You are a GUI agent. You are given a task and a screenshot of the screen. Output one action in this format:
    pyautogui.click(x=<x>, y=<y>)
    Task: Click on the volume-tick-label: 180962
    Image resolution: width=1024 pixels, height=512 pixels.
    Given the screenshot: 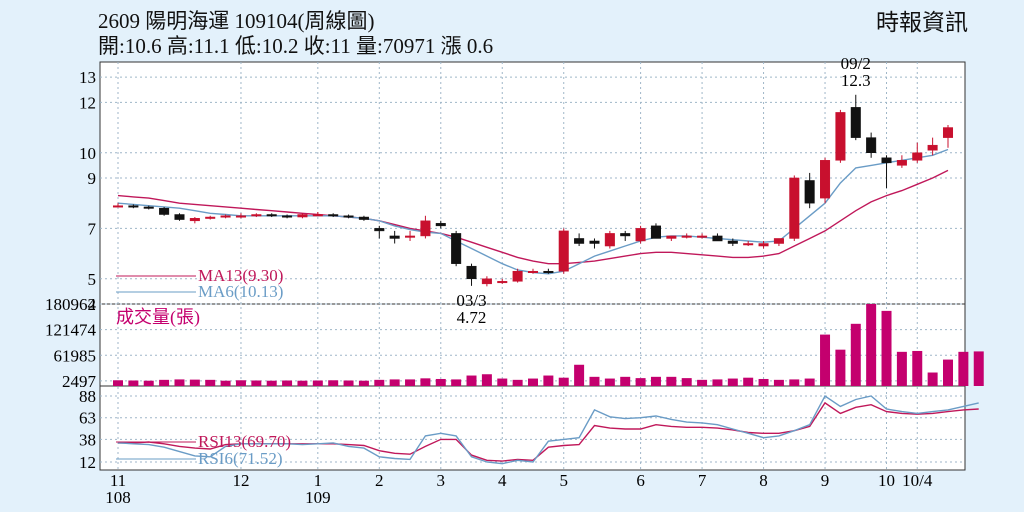 What is the action you would take?
    pyautogui.click(x=70, y=304)
    